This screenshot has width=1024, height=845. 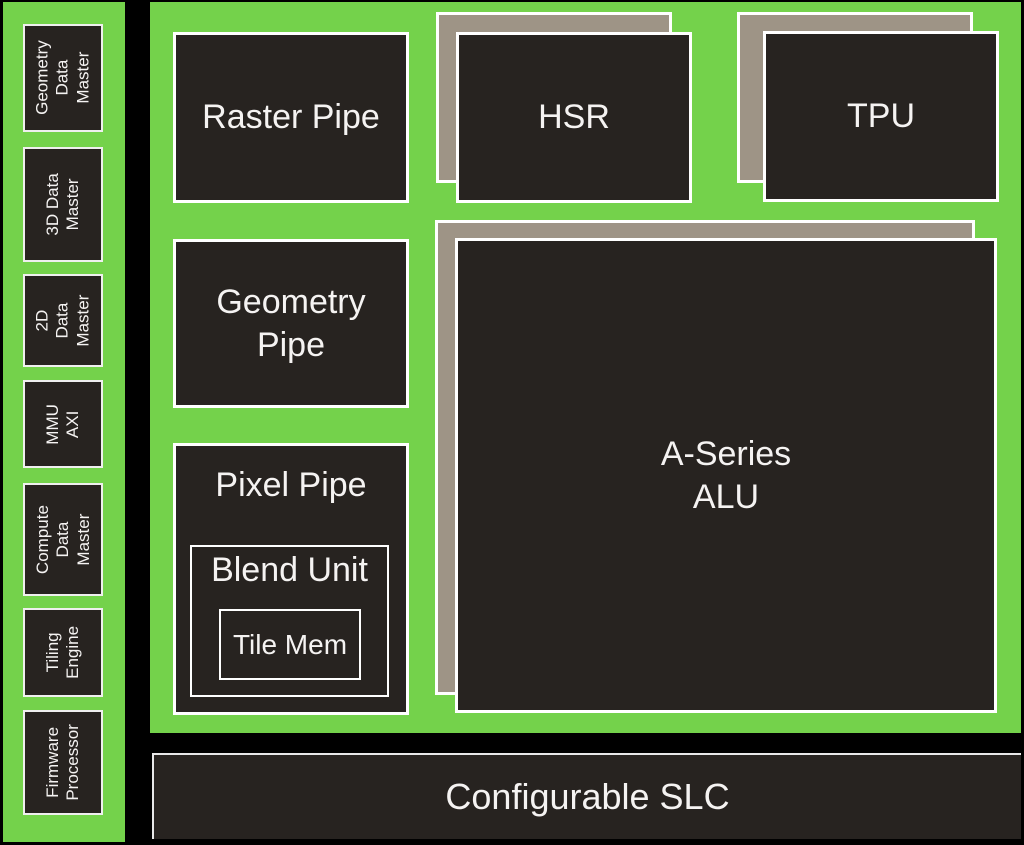 I want to click on raster-pipe-label: Raster Pipe, so click(x=291, y=117).